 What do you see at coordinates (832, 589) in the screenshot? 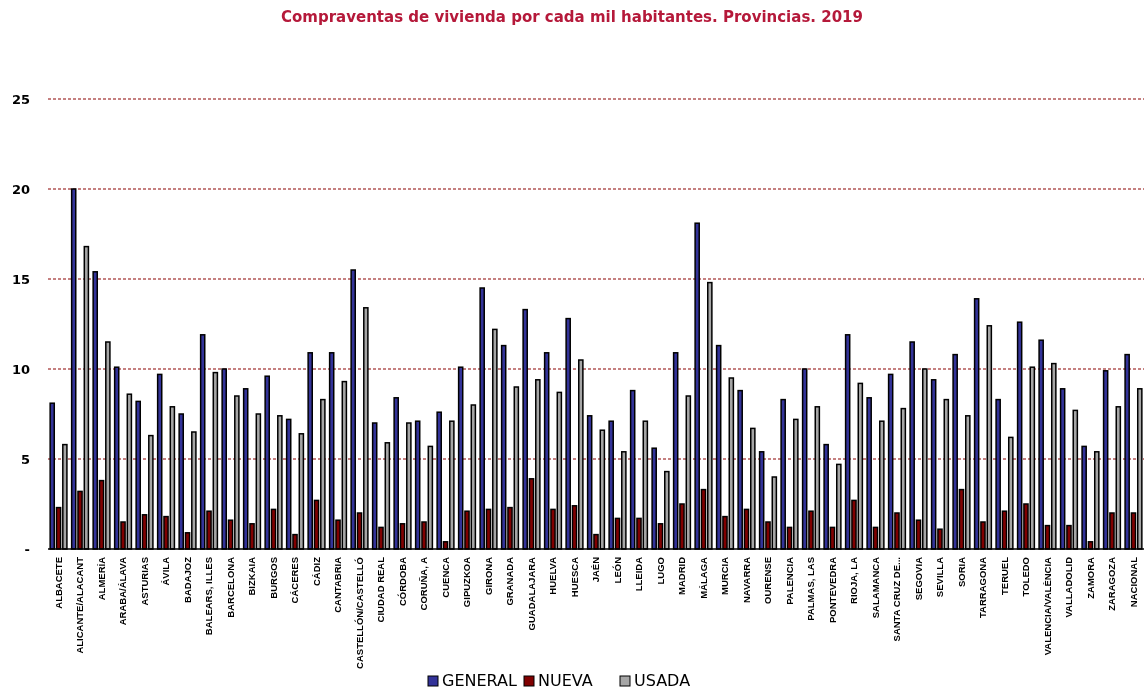
I see `x-tick-label: PONTEVEDRA` at bounding box center [832, 589].